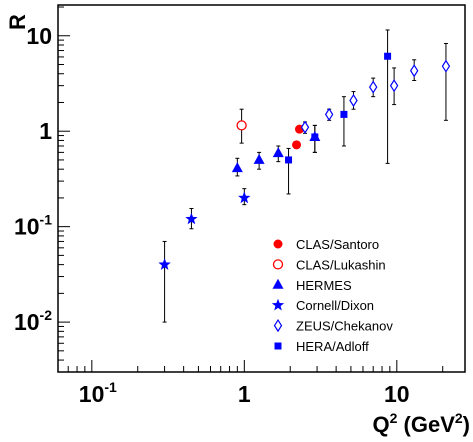  I want to click on legend-label: CLAS/Santoro, so click(337, 244).